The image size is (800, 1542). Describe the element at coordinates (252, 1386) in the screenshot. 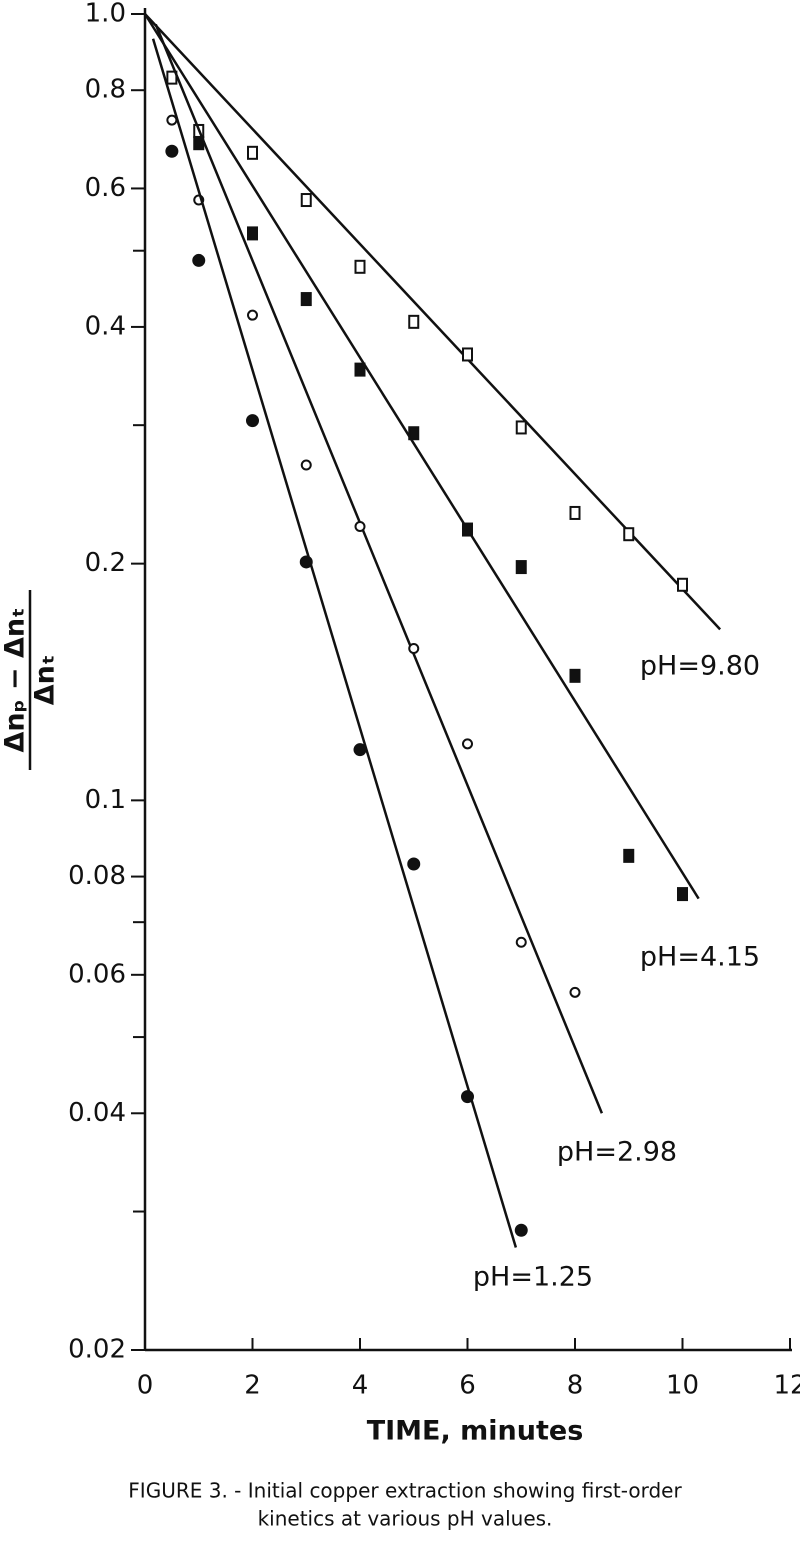

I see `x-tick-label: 2` at that location.